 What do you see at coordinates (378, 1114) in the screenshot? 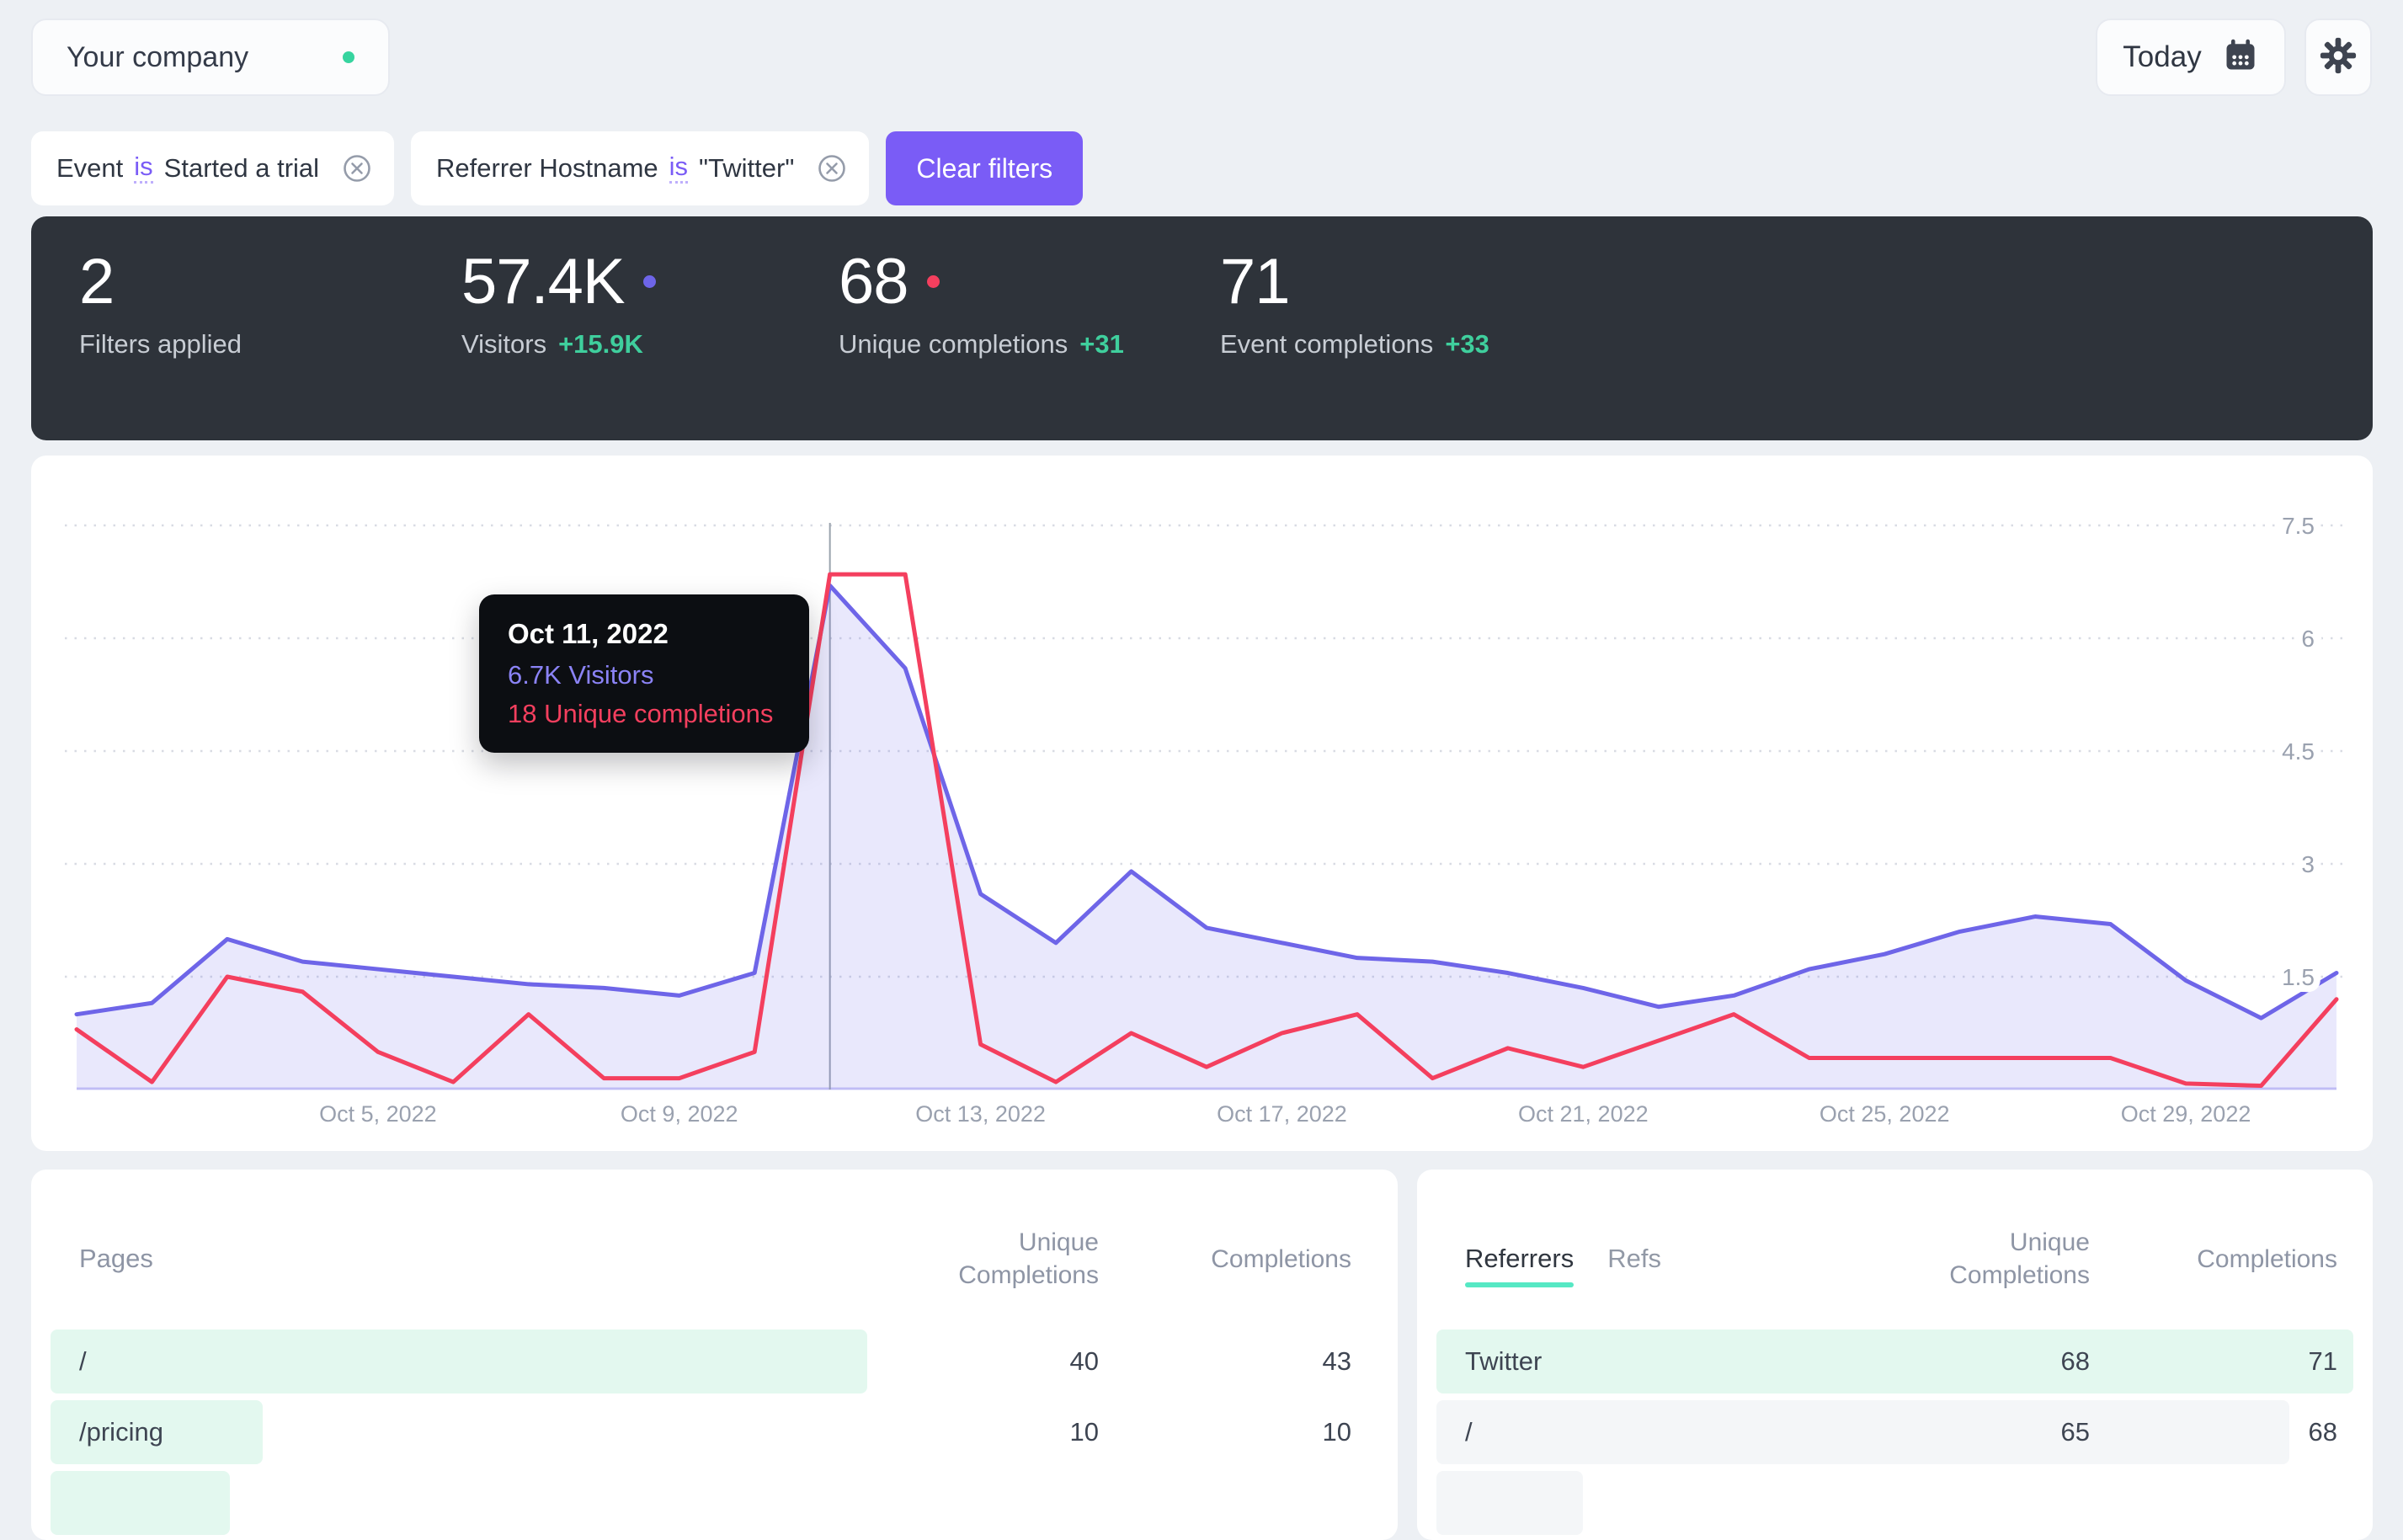
I see `svg-text: Oct 5, 2022` at bounding box center [378, 1114].